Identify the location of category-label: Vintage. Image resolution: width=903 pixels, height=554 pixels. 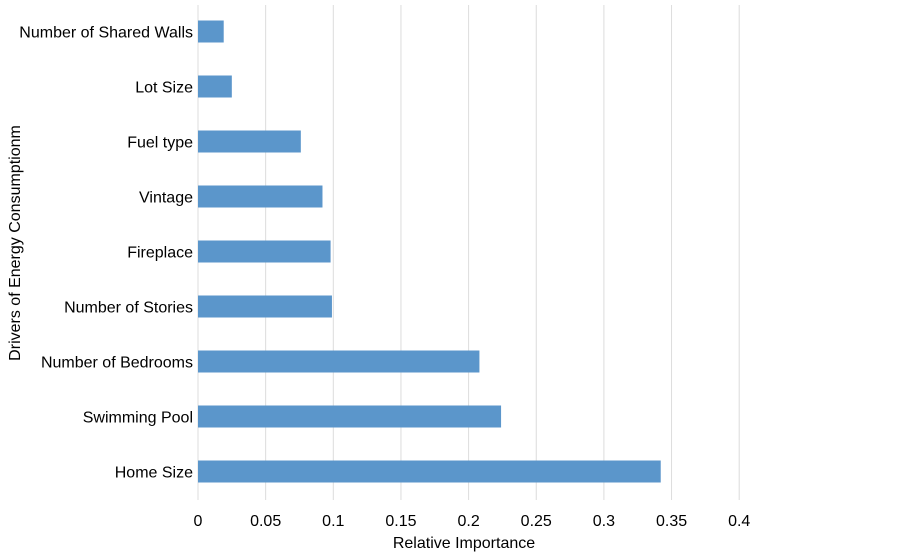
(166, 198).